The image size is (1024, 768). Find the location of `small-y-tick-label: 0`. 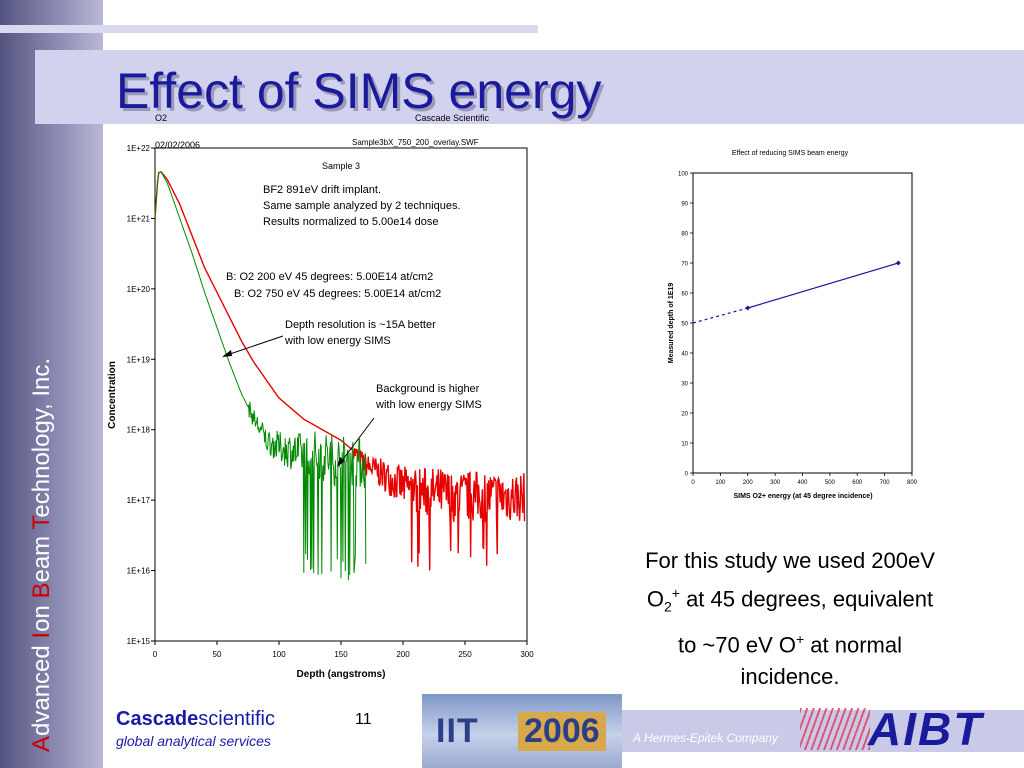

small-y-tick-label: 0 is located at coordinates (687, 475).